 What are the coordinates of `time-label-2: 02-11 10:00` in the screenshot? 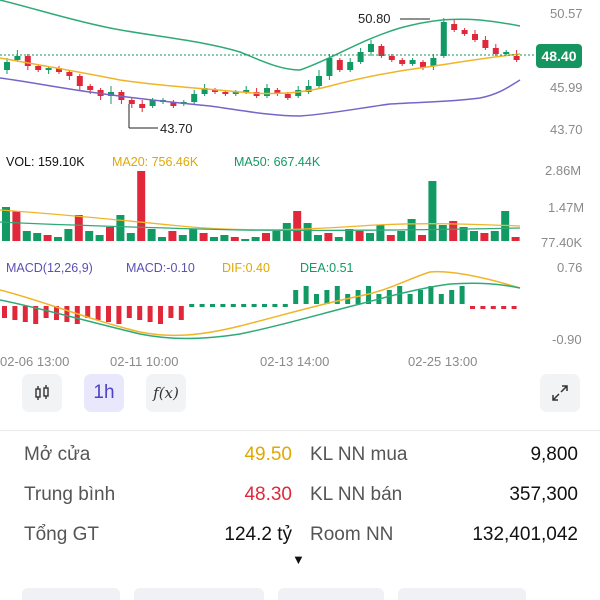 It's located at (144, 361).